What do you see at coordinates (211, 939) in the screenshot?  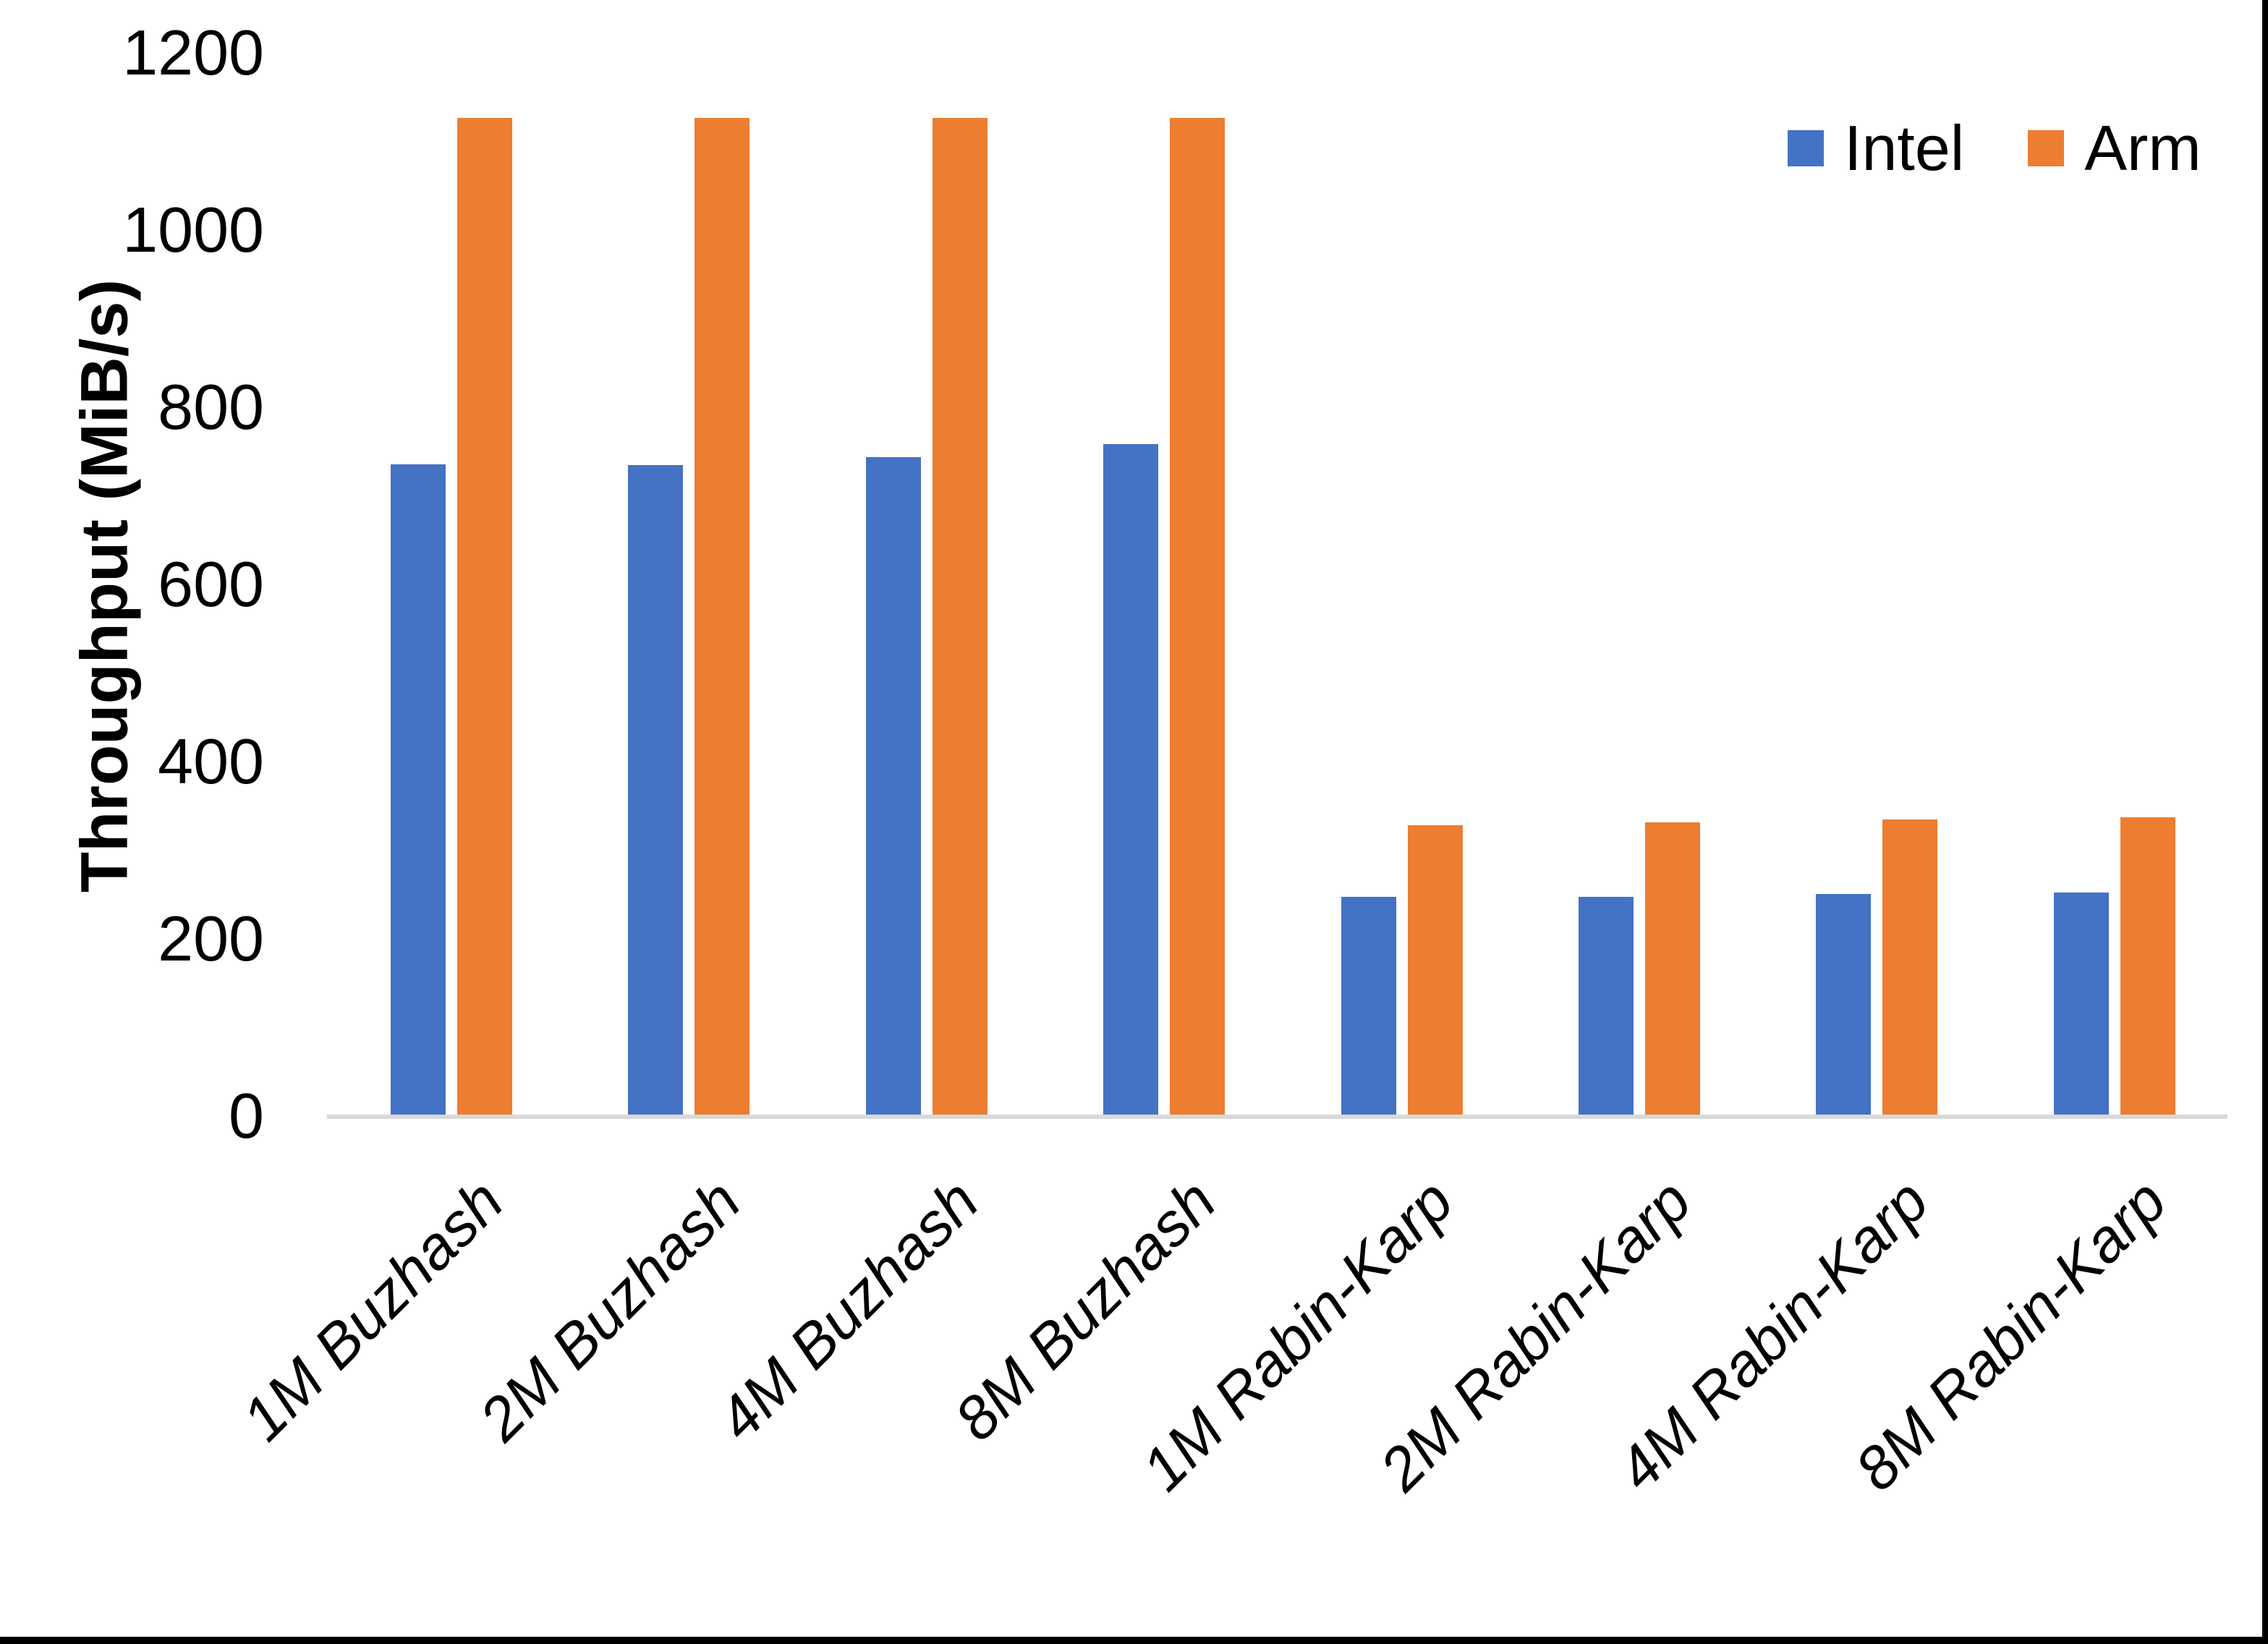 I see `y-tick-label: 200` at bounding box center [211, 939].